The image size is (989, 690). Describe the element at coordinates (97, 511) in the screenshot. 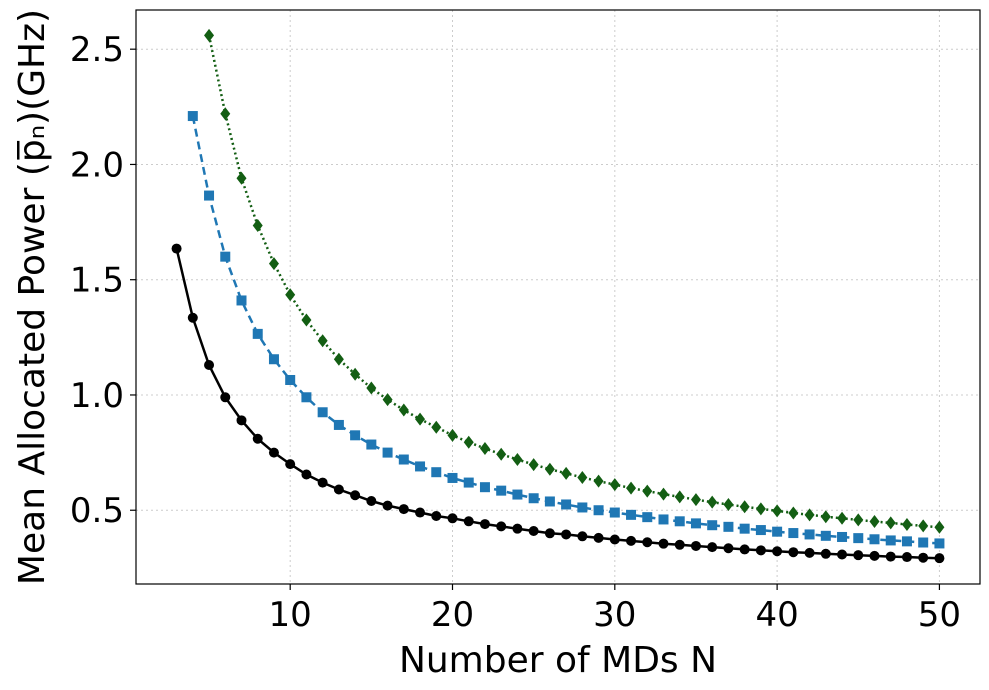

I see `y-tick-label: 0.5` at that location.